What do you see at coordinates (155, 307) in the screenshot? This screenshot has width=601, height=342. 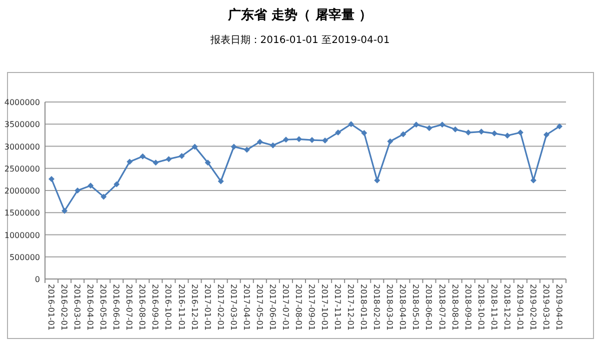 I see `x-tick-label: 2016-09-01` at bounding box center [155, 307].